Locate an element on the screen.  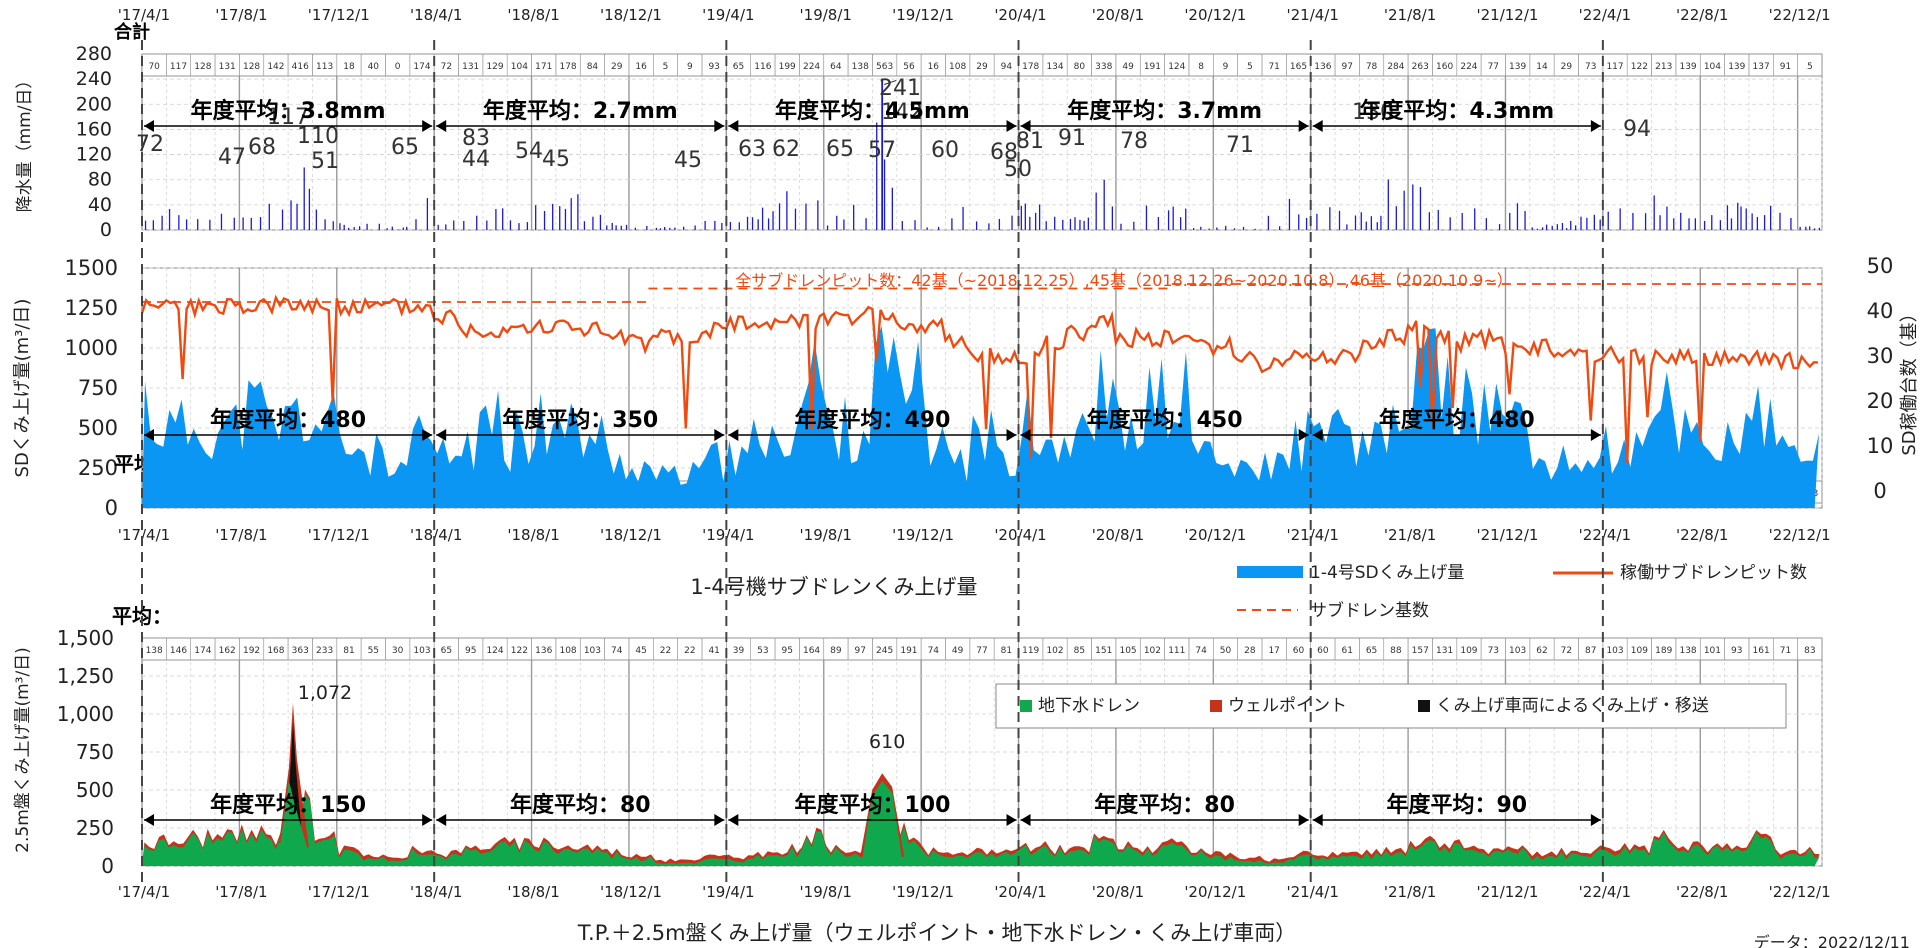
legend-label: くみ上げ車両によるくみ上げ・移送 is located at coordinates (1572, 706).